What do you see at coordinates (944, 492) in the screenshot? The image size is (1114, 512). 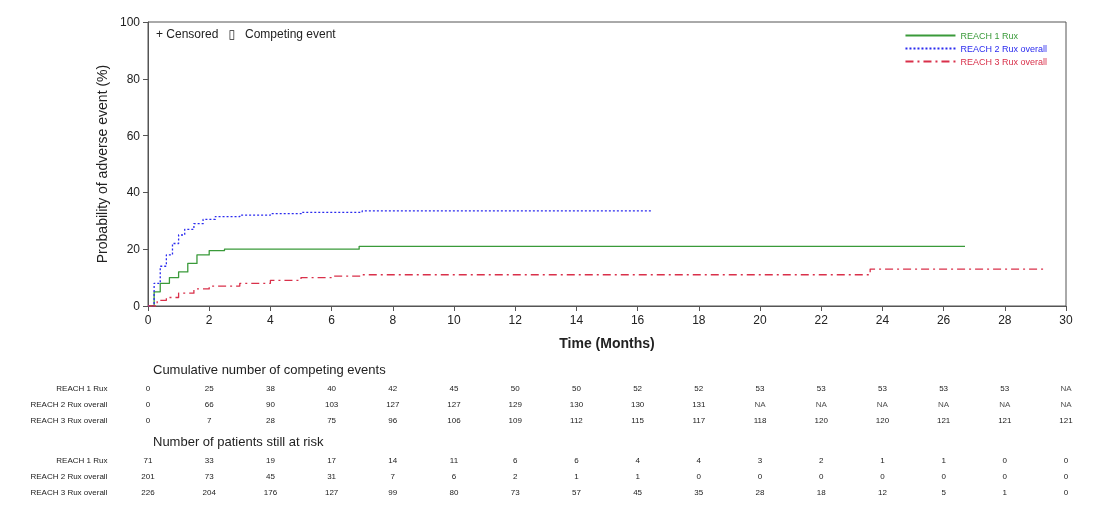 I see `data-label: 5` at bounding box center [944, 492].